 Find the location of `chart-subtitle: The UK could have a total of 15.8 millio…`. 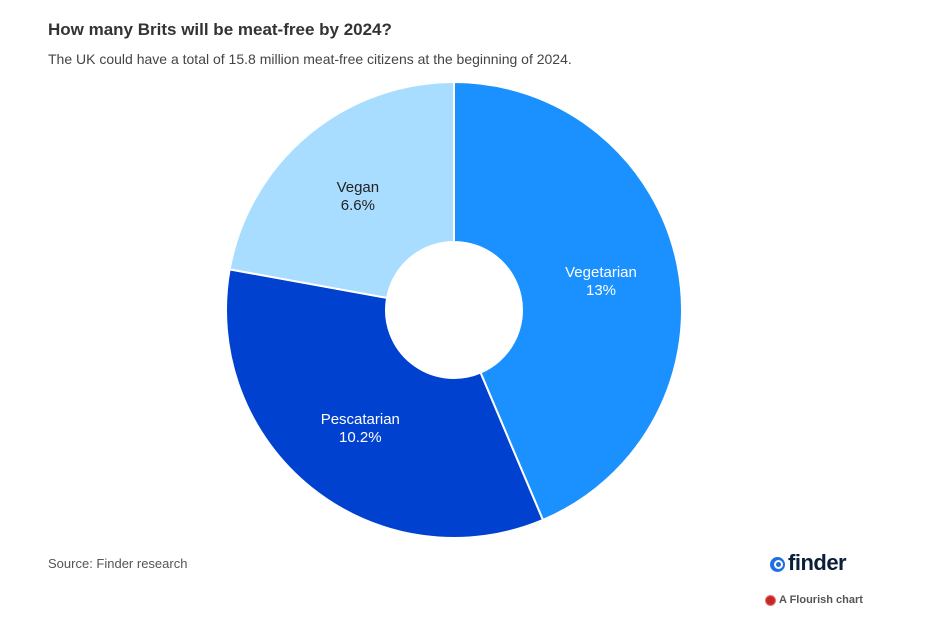

chart-subtitle: The UK could have a total of 15.8 millio… is located at coordinates (310, 59).